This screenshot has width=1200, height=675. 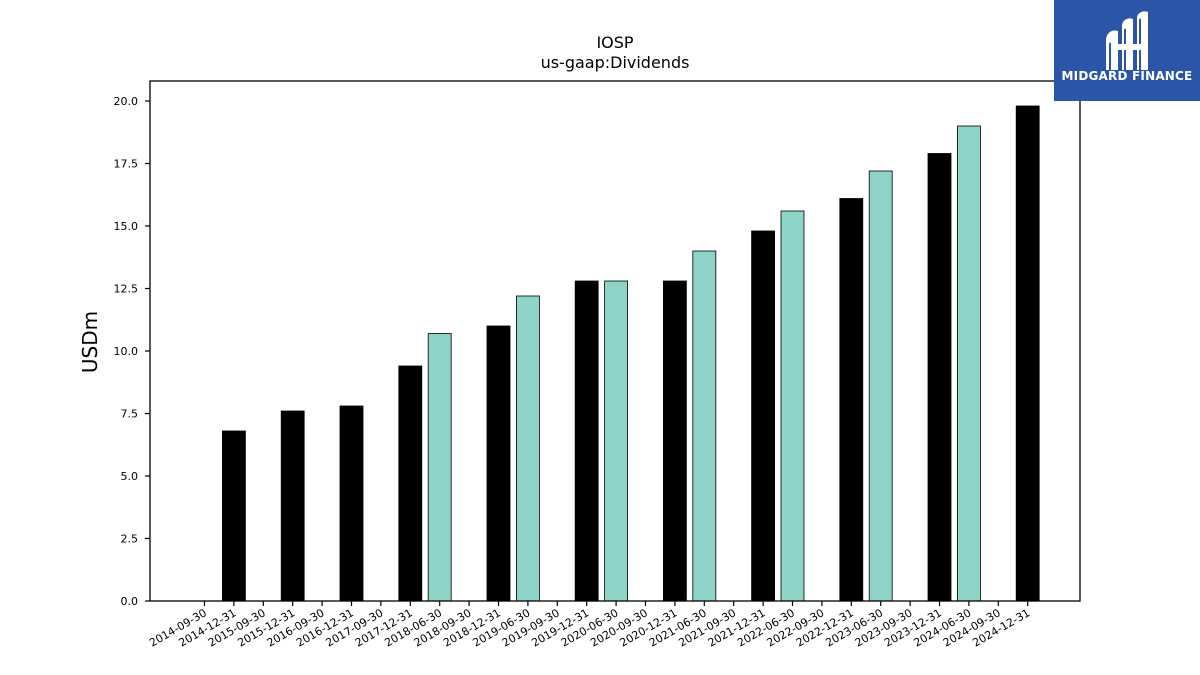 What do you see at coordinates (130, 539) in the screenshot?
I see `y-tick-label: 2.5` at bounding box center [130, 539].